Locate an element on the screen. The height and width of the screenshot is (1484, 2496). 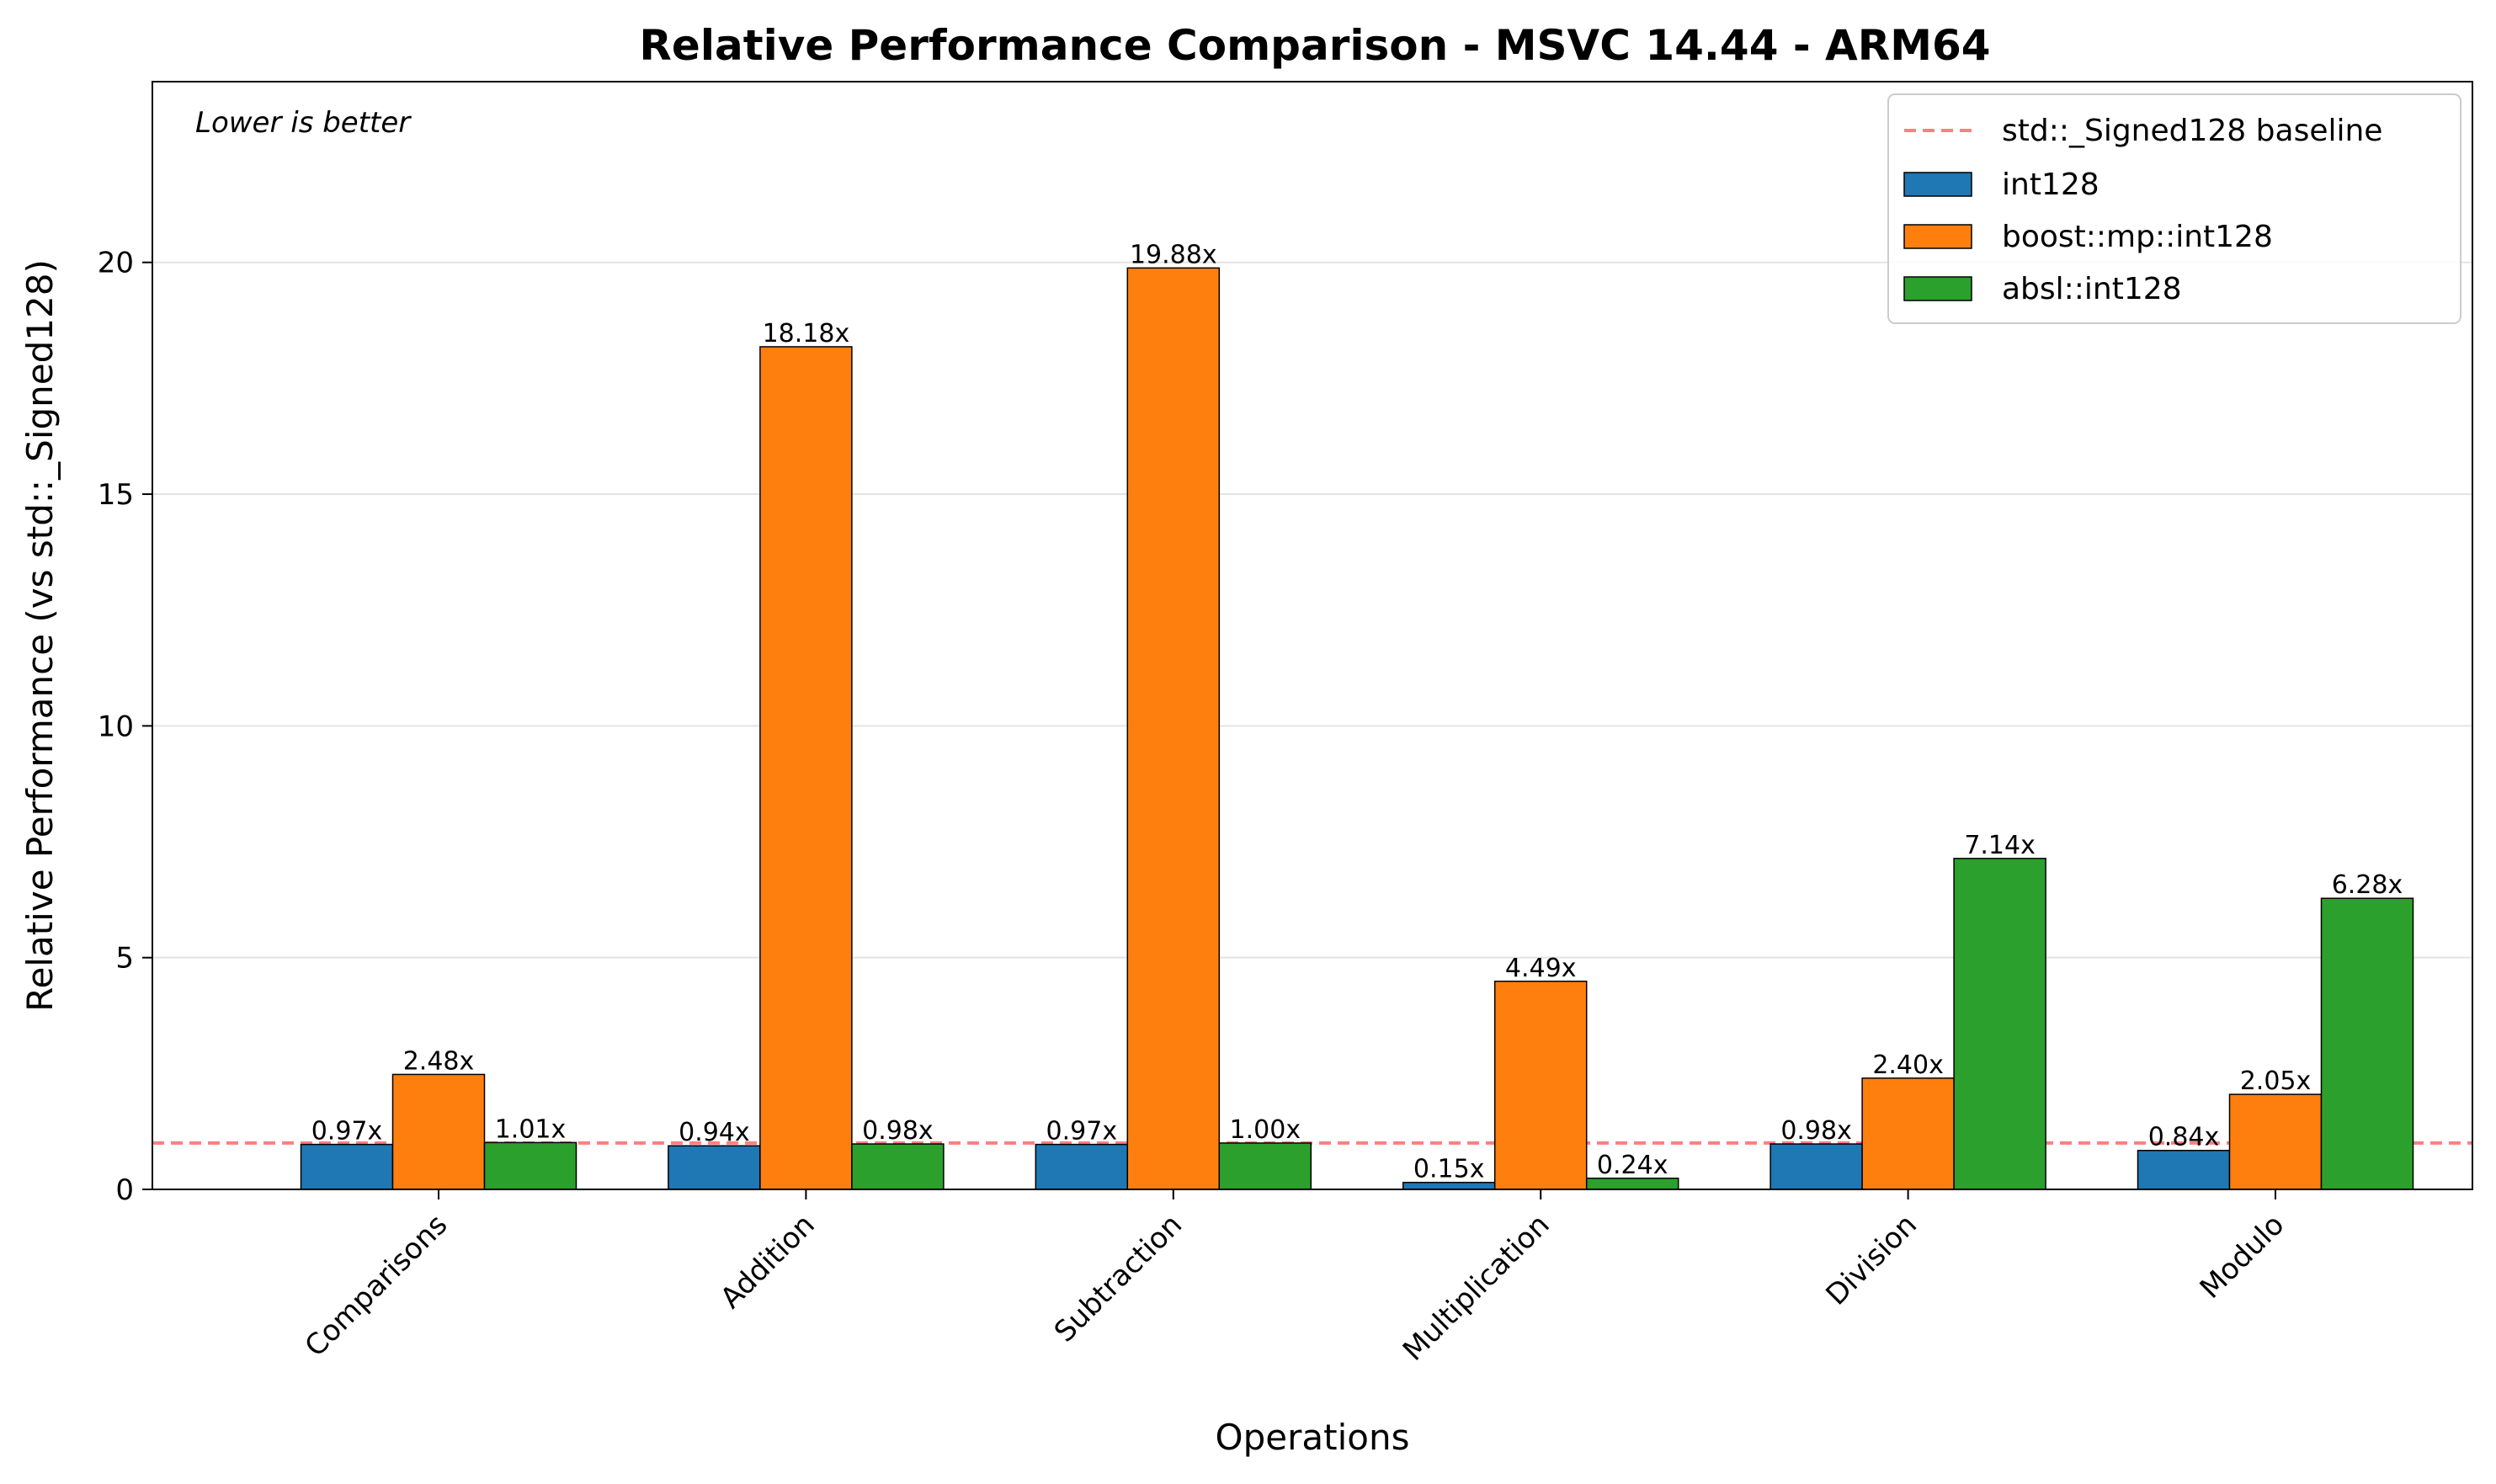
y-tick-label-10: 10 is located at coordinates (116, 726).